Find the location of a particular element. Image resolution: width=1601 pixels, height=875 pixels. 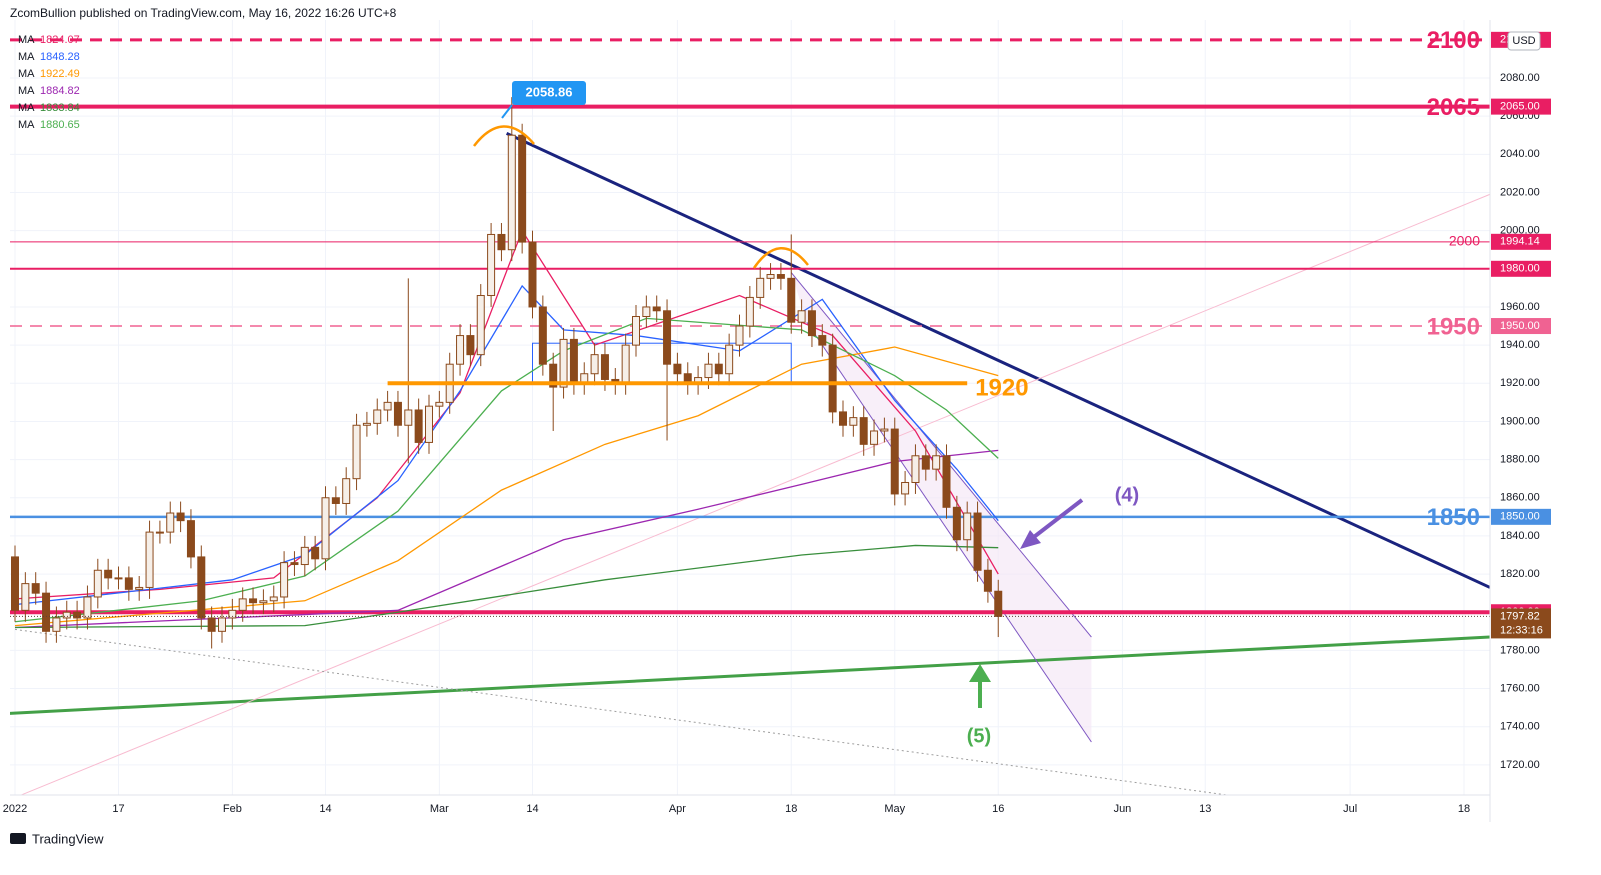

callout-label: 2058.86 is located at coordinates (549, 91).